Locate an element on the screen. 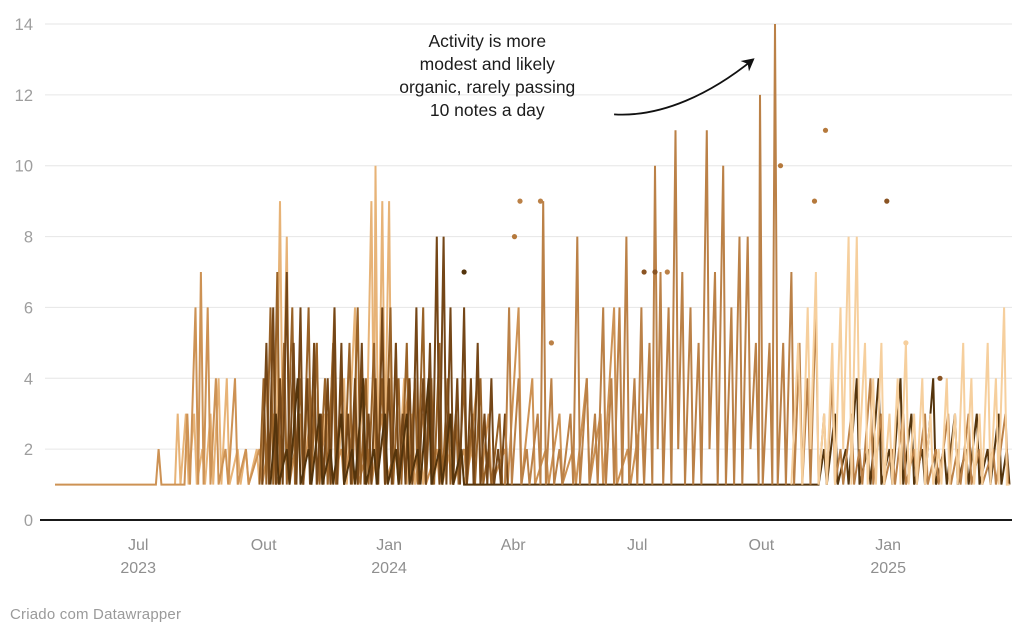  y-axis-label-4: 4 is located at coordinates (28, 379).